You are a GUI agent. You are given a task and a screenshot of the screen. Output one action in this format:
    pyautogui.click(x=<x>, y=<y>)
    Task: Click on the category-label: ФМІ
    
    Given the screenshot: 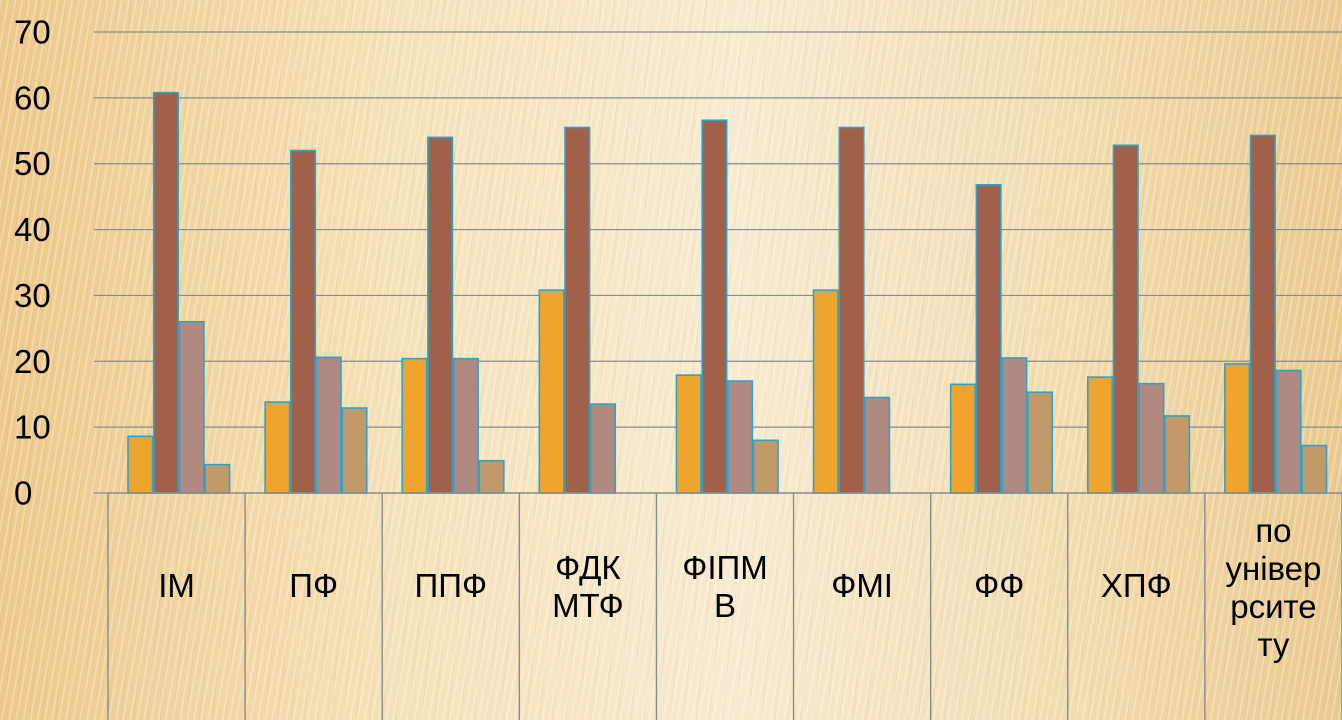 What is the action you would take?
    pyautogui.click(x=862, y=585)
    